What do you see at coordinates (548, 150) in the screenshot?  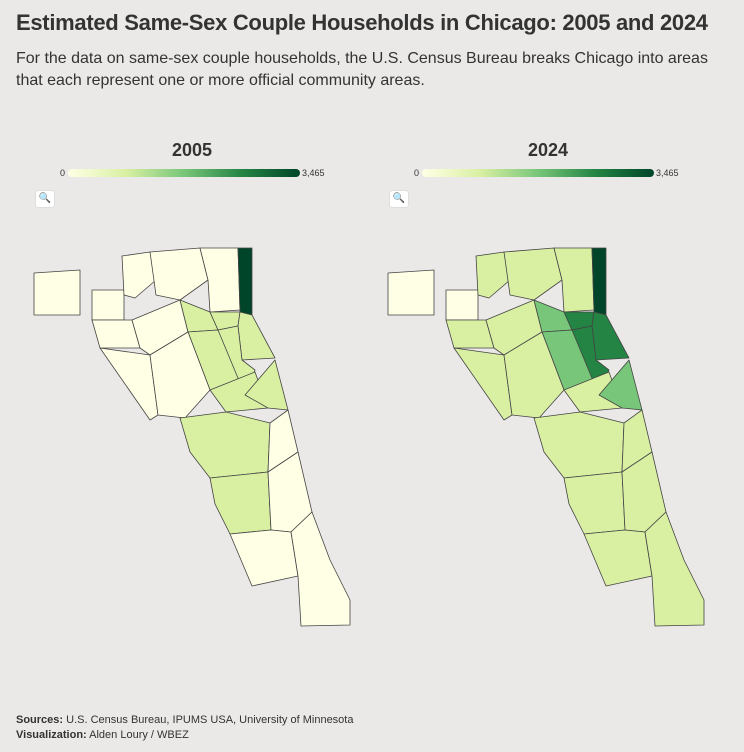 I see `panel-title-2024: 2024` at bounding box center [548, 150].